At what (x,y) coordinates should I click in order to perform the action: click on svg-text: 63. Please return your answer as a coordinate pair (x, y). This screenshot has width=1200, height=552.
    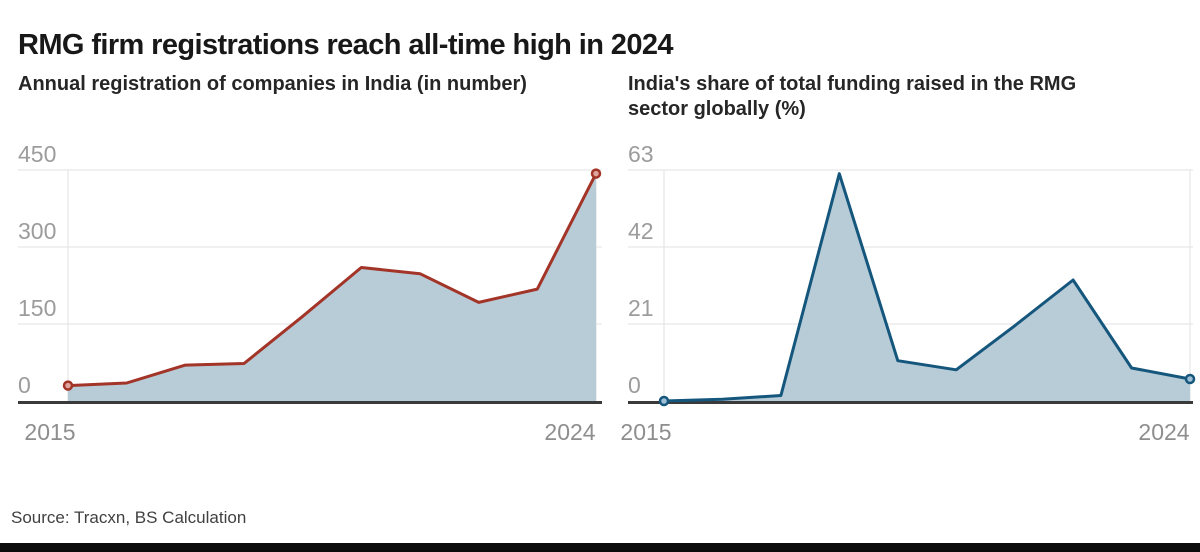
    Looking at the image, I should click on (641, 154).